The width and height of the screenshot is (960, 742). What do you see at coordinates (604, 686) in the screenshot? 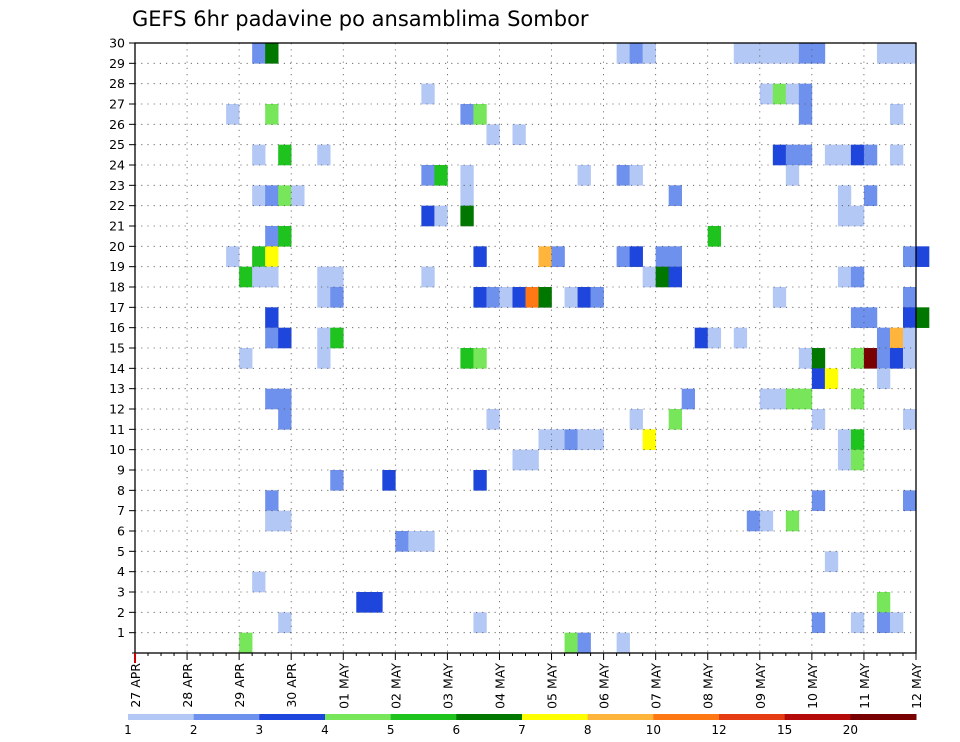
I see `x-tick-label: 06 MAY` at bounding box center [604, 686].